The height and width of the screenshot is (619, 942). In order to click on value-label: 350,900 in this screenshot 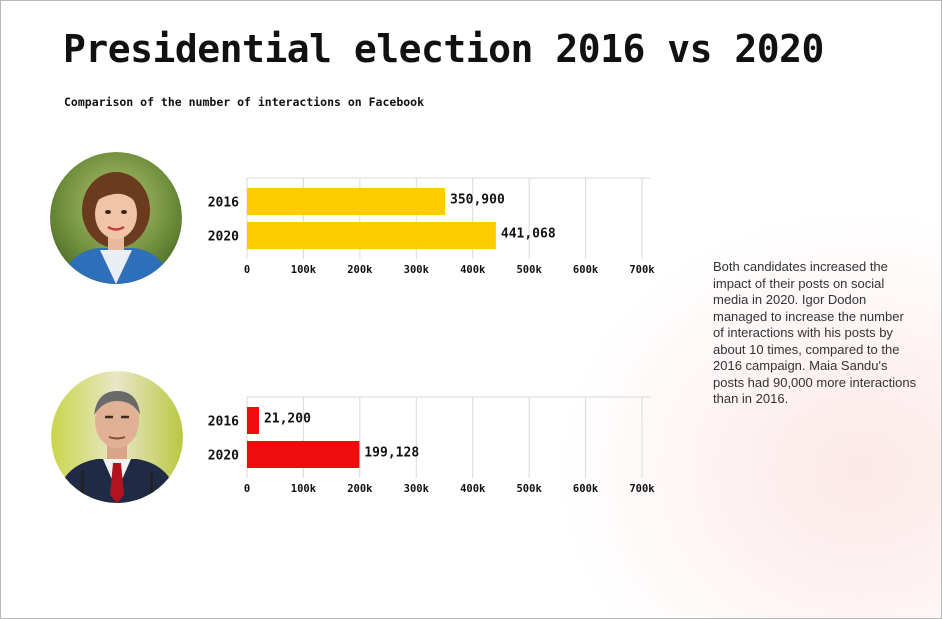, I will do `click(477, 200)`.